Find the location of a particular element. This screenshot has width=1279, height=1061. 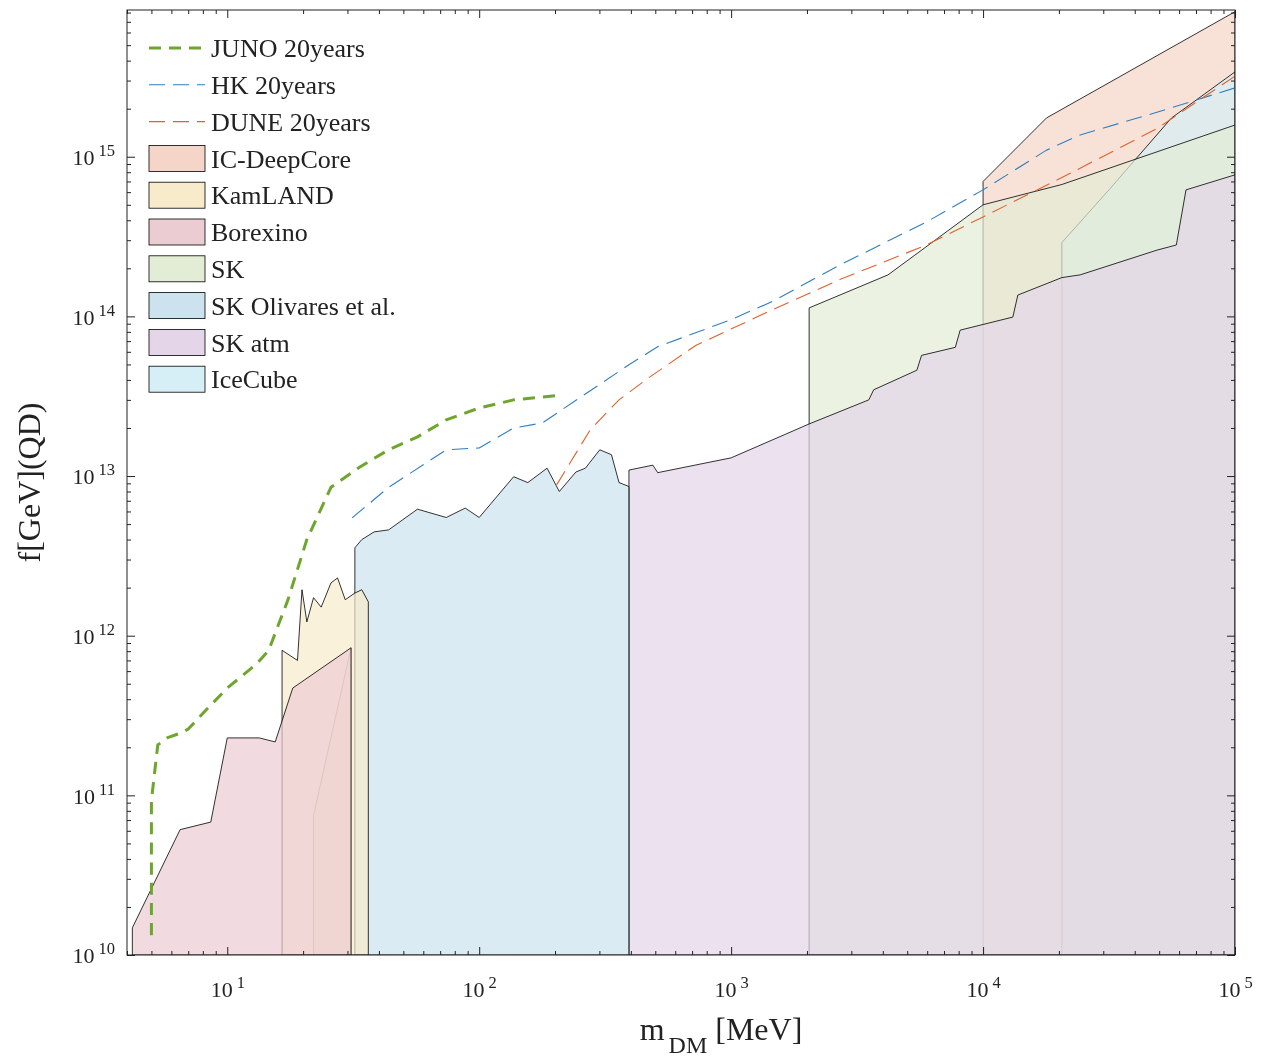

legend-label: IceCube is located at coordinates (254, 380).